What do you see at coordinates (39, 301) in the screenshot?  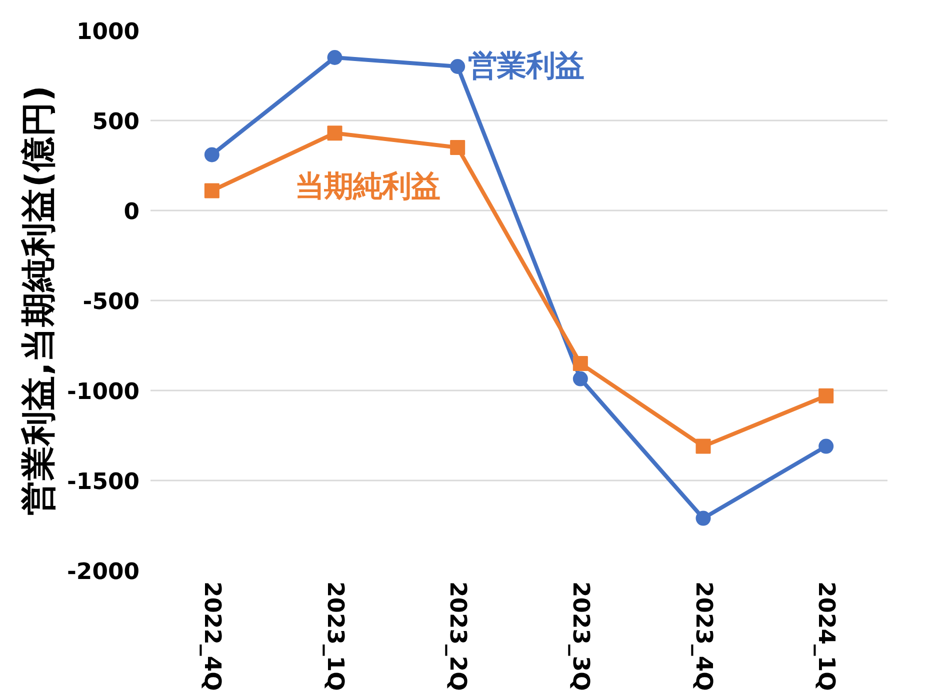 I see `y-axis-title: 営業利益,当期純利益(億円)` at bounding box center [39, 301].